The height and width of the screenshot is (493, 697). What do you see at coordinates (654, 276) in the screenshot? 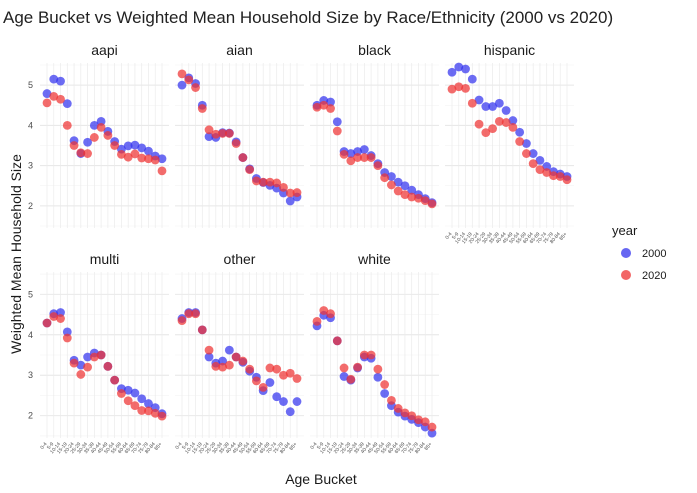
I see `legend-label-2020: 2020` at bounding box center [654, 276].